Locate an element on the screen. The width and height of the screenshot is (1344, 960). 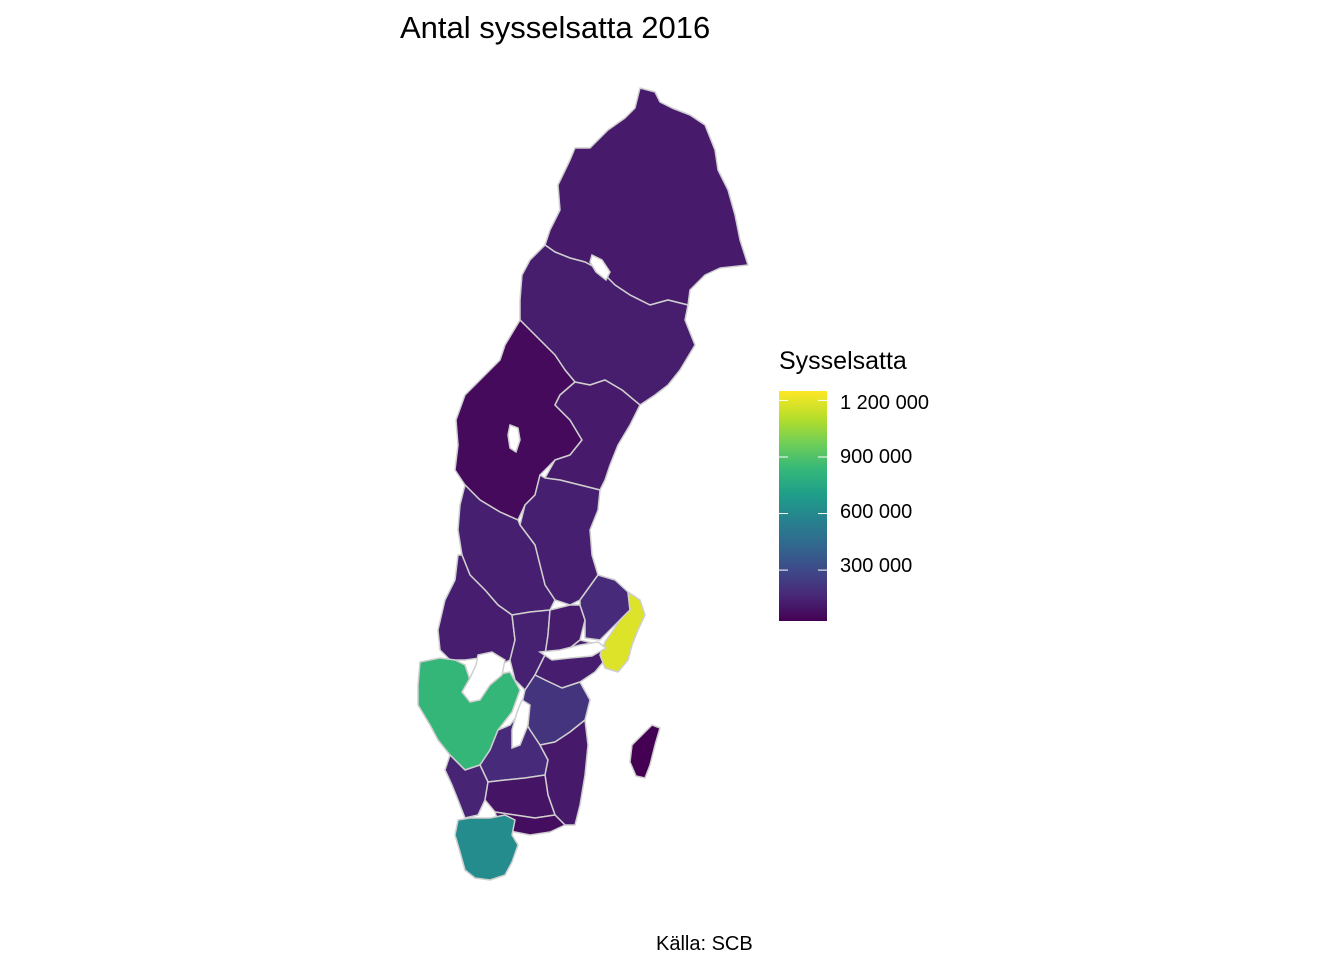
legend-tick-marks is located at coordinates (803, 485).